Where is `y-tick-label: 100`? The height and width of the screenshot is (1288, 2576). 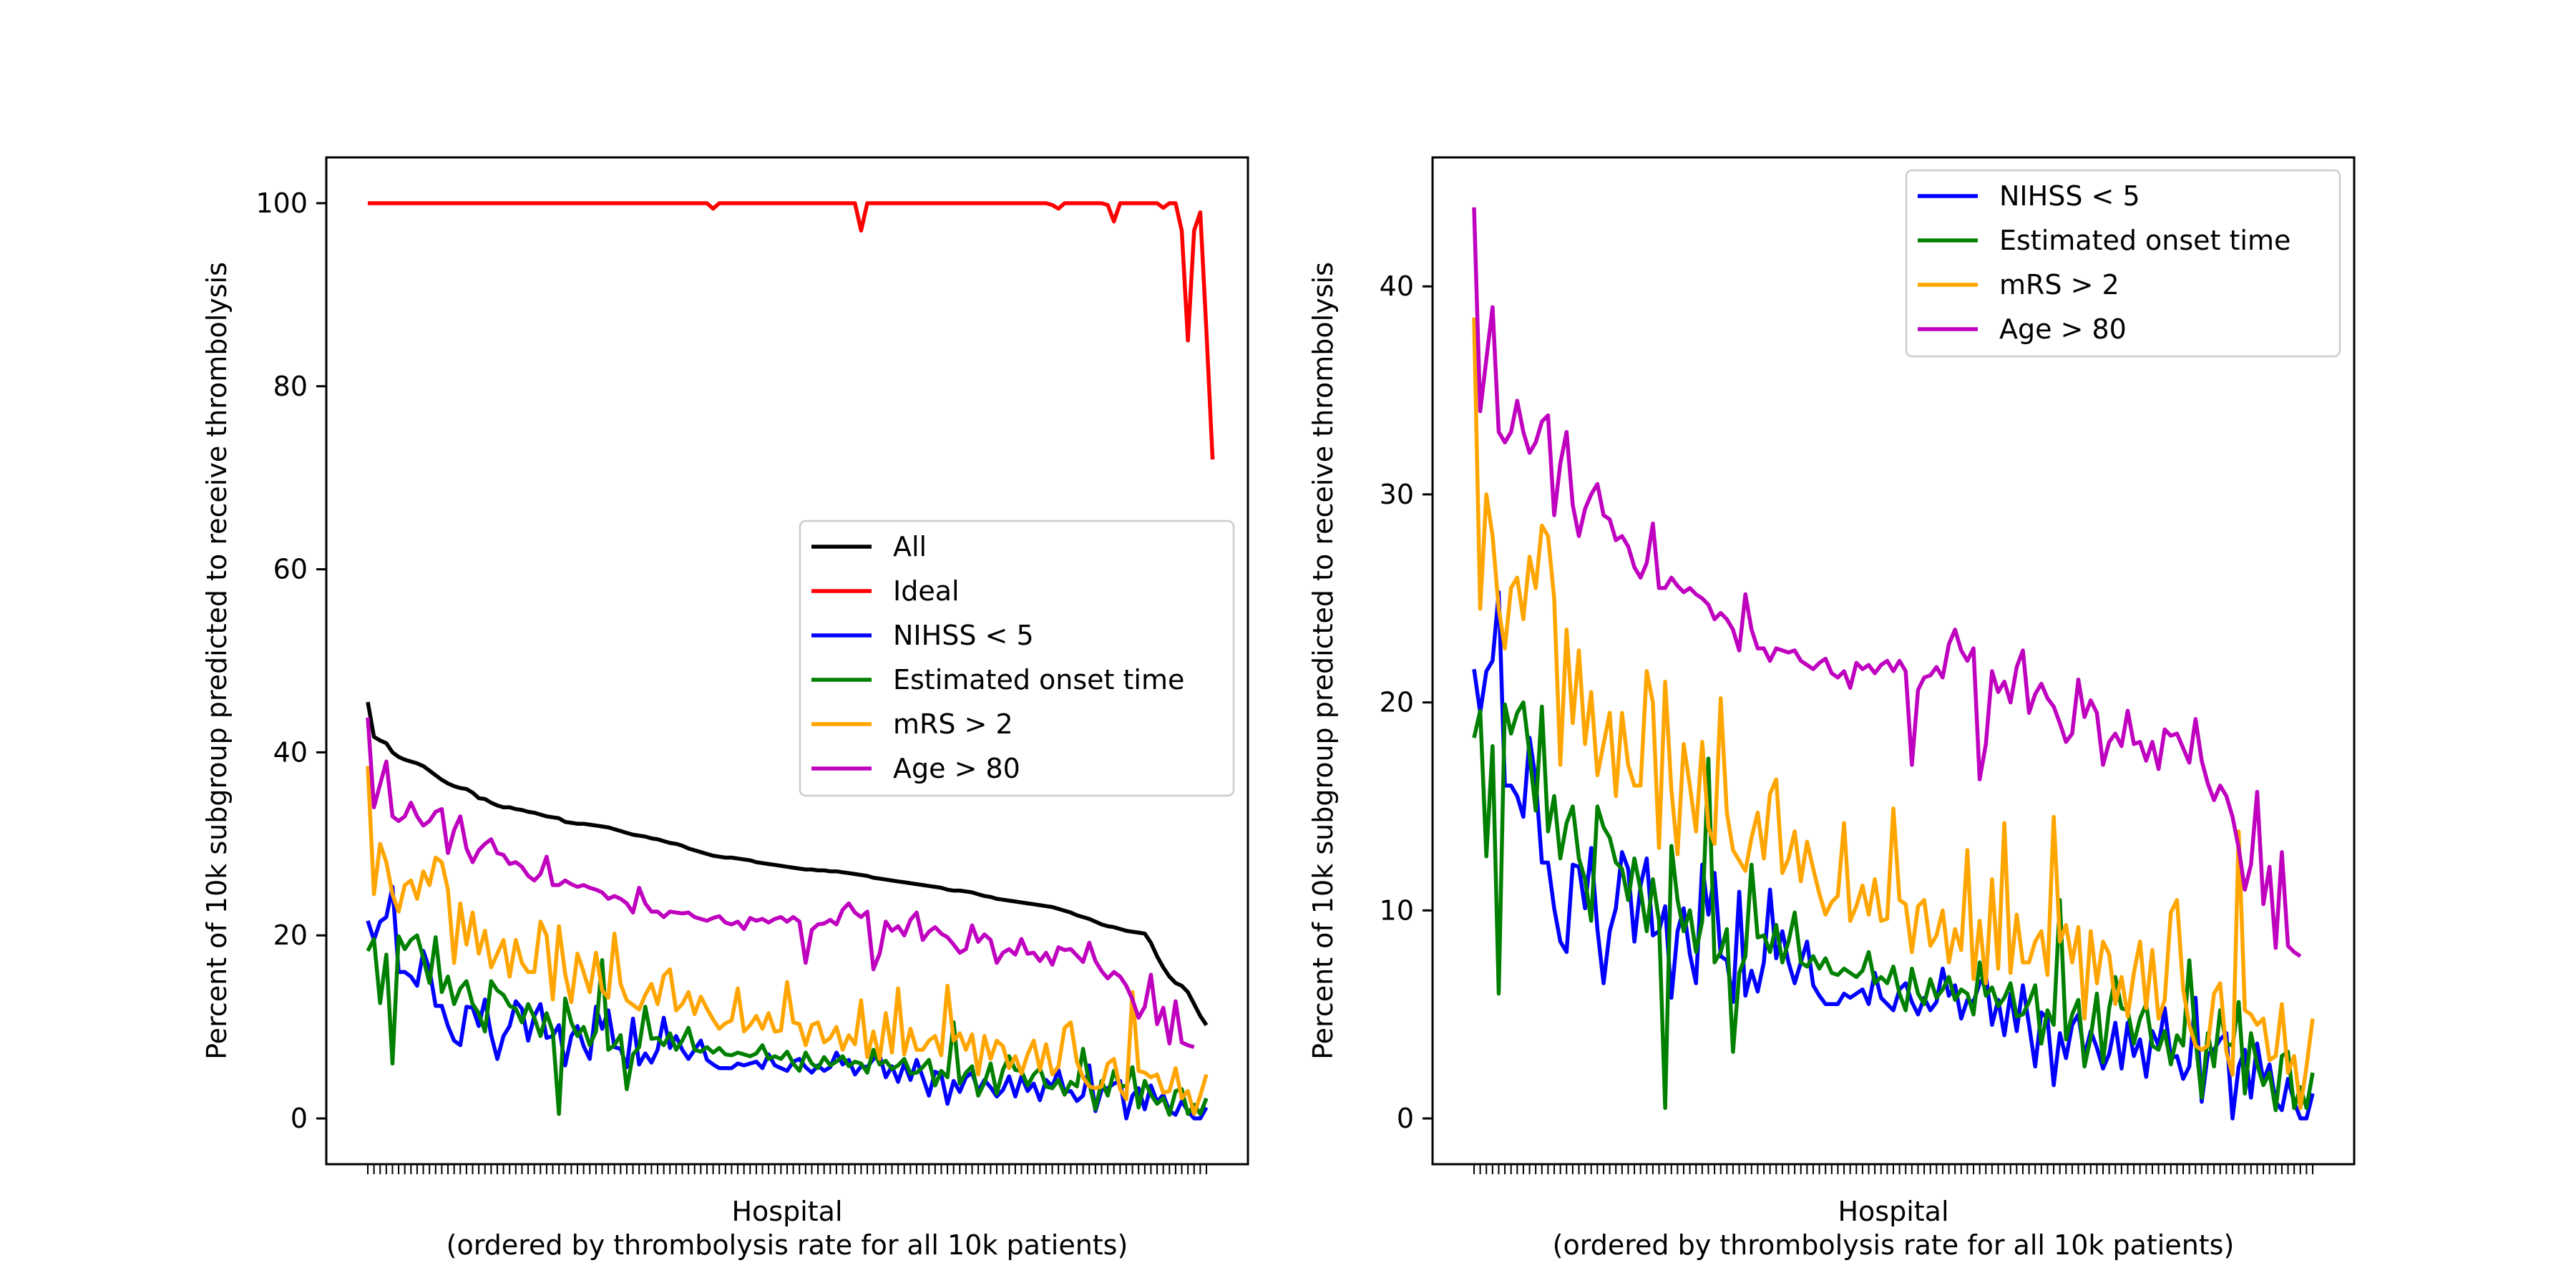
y-tick-label: 100 is located at coordinates (281, 203).